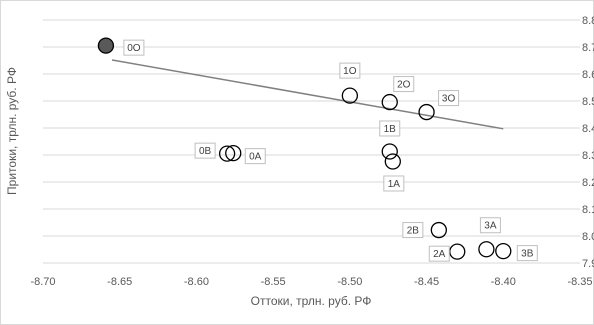 The height and width of the screenshot is (325, 594). Describe the element at coordinates (588, 48) in the screenshot. I see `y-tick-label: 8.70` at that location.